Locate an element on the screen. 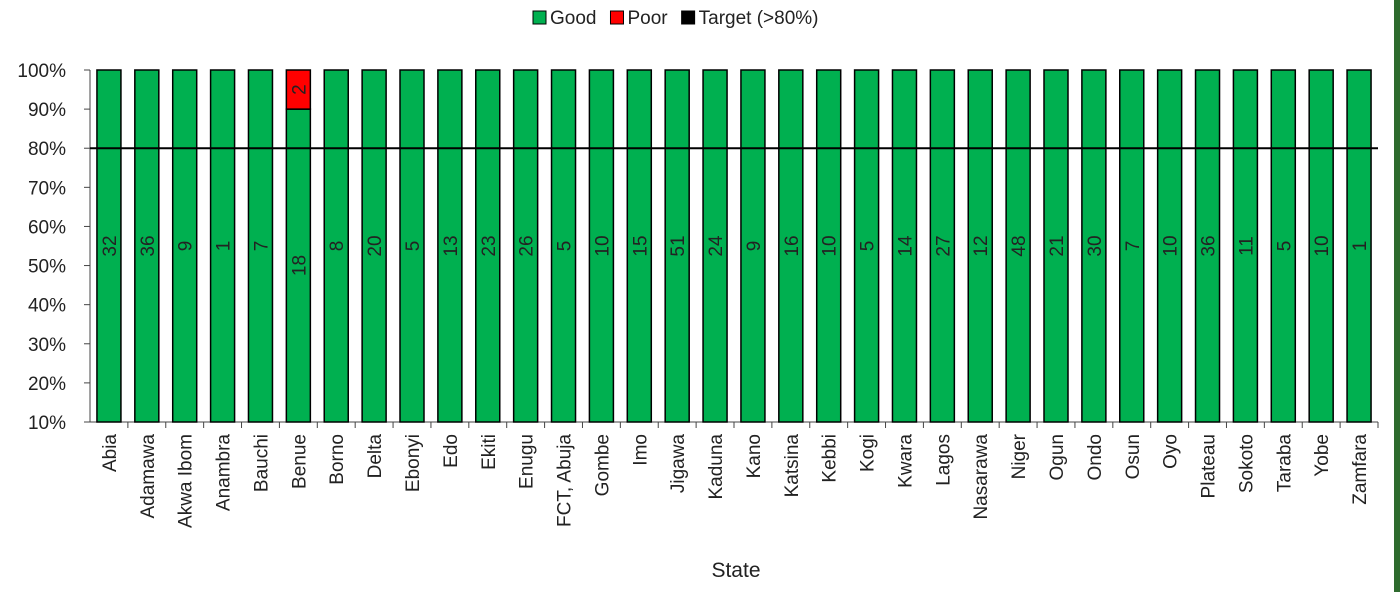 This screenshot has height=597, width=1400. data-label: 32 is located at coordinates (110, 245).